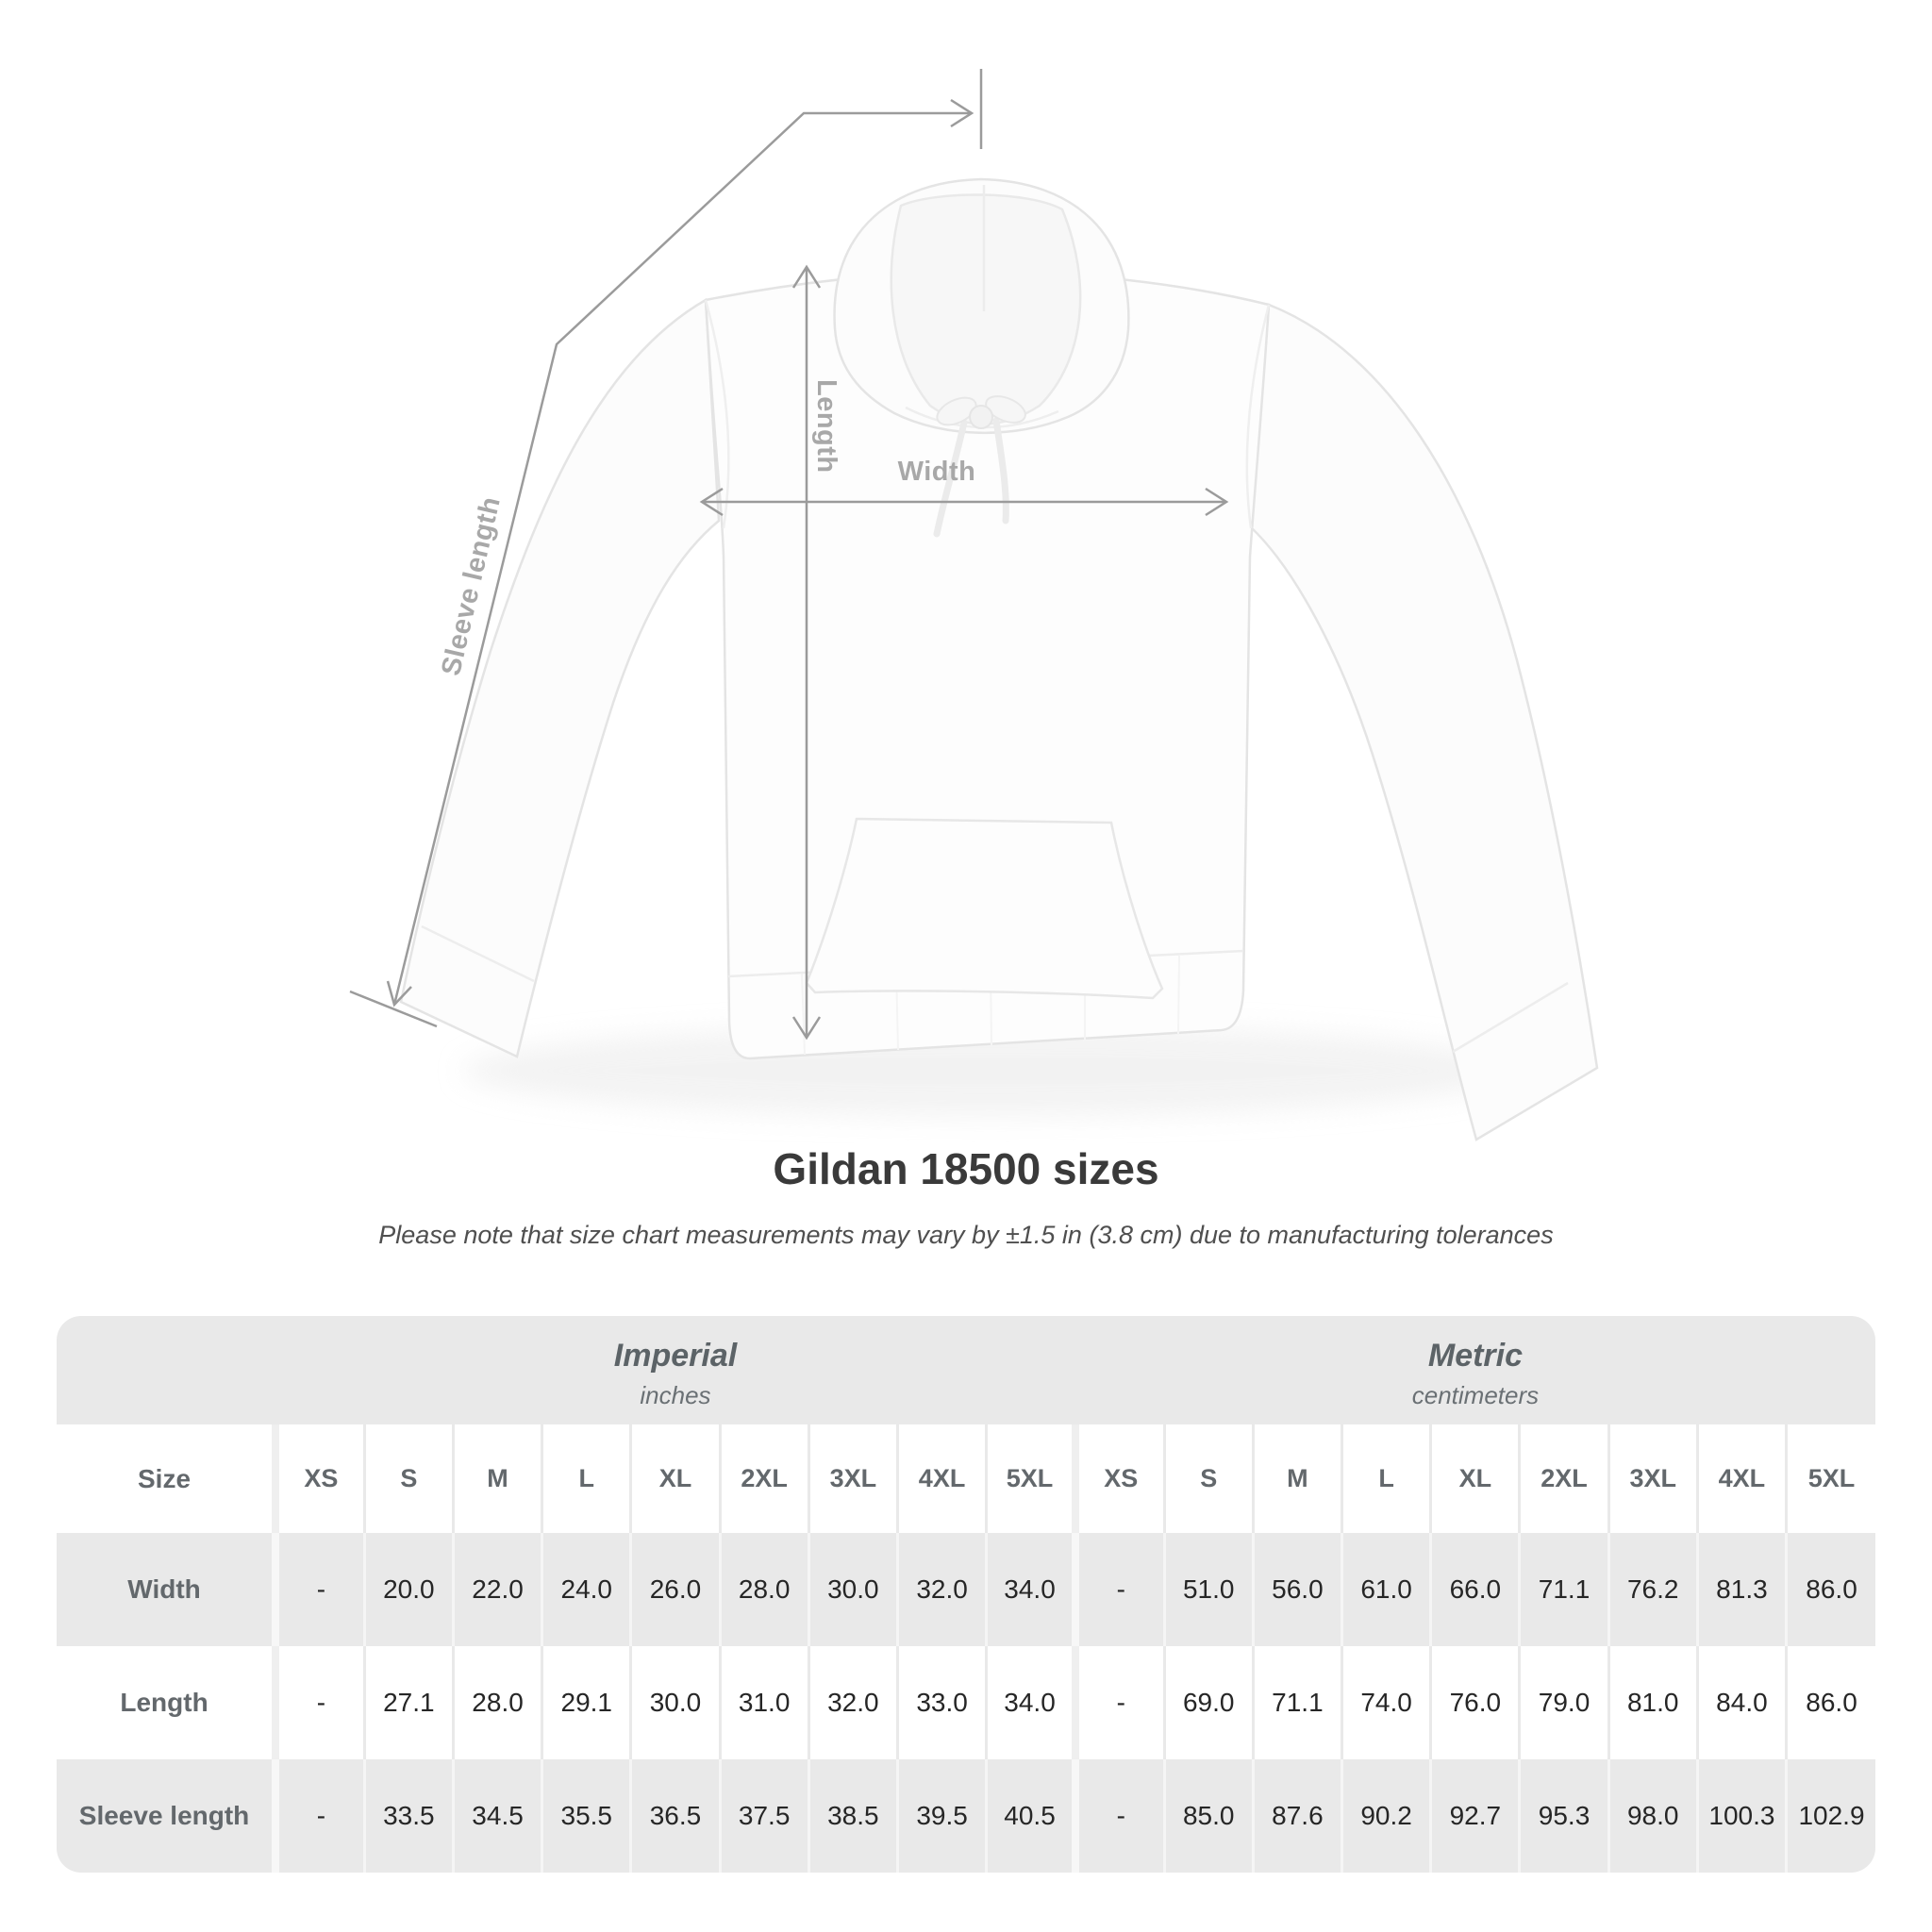 This screenshot has width=1932, height=1932. I want to click on value-cell: 98.0, so click(1652, 1816).